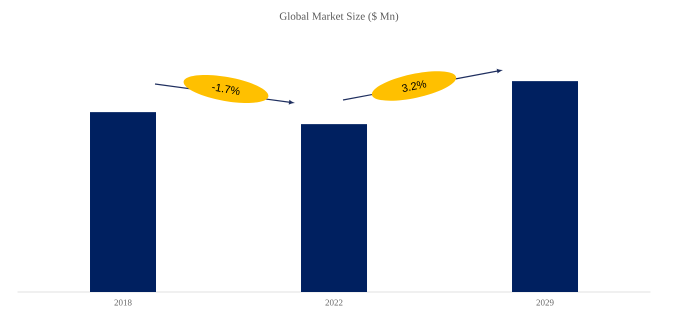  What do you see at coordinates (226, 89) in the screenshot?
I see `annotation: -1.7%` at bounding box center [226, 89].